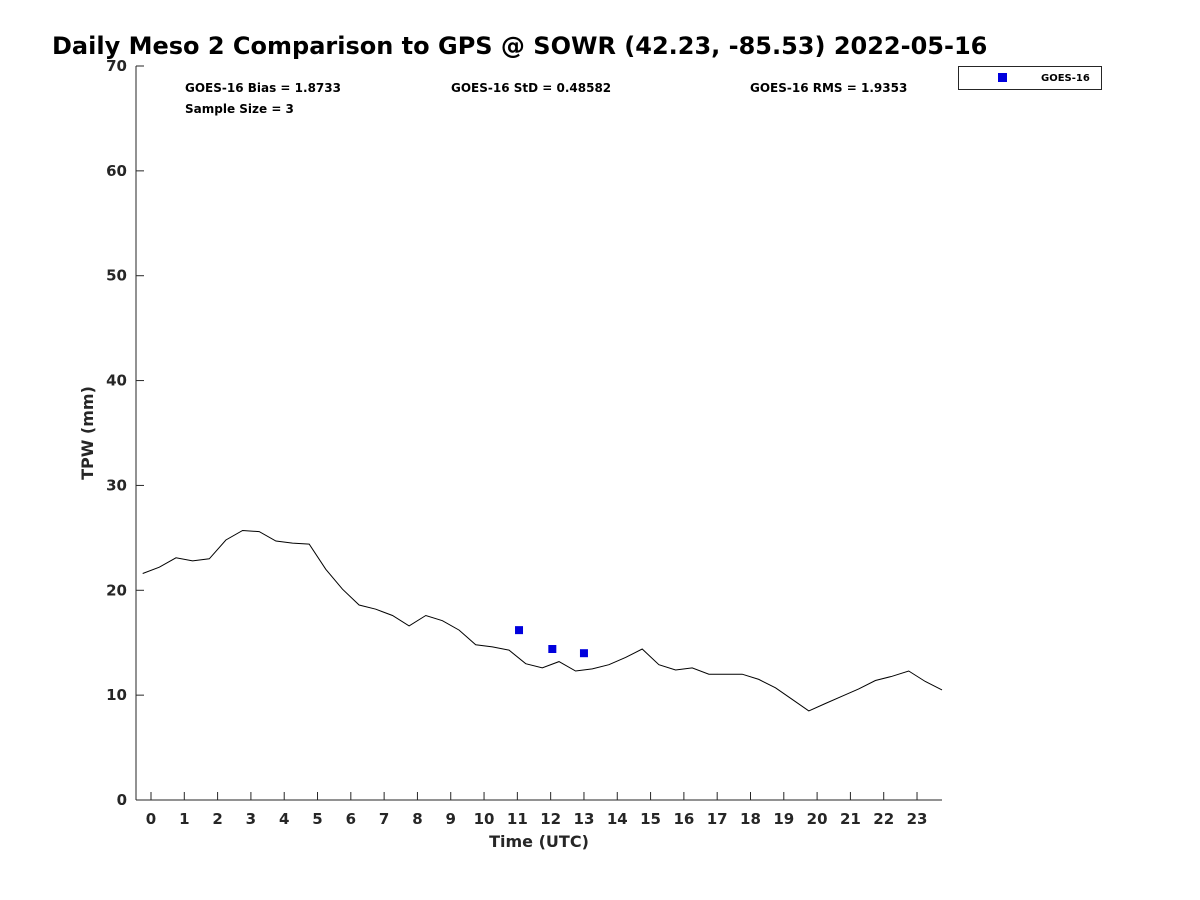 The width and height of the screenshot is (1200, 900). Describe the element at coordinates (539, 841) in the screenshot. I see `x-axis-label: Time (UTC)` at that location.